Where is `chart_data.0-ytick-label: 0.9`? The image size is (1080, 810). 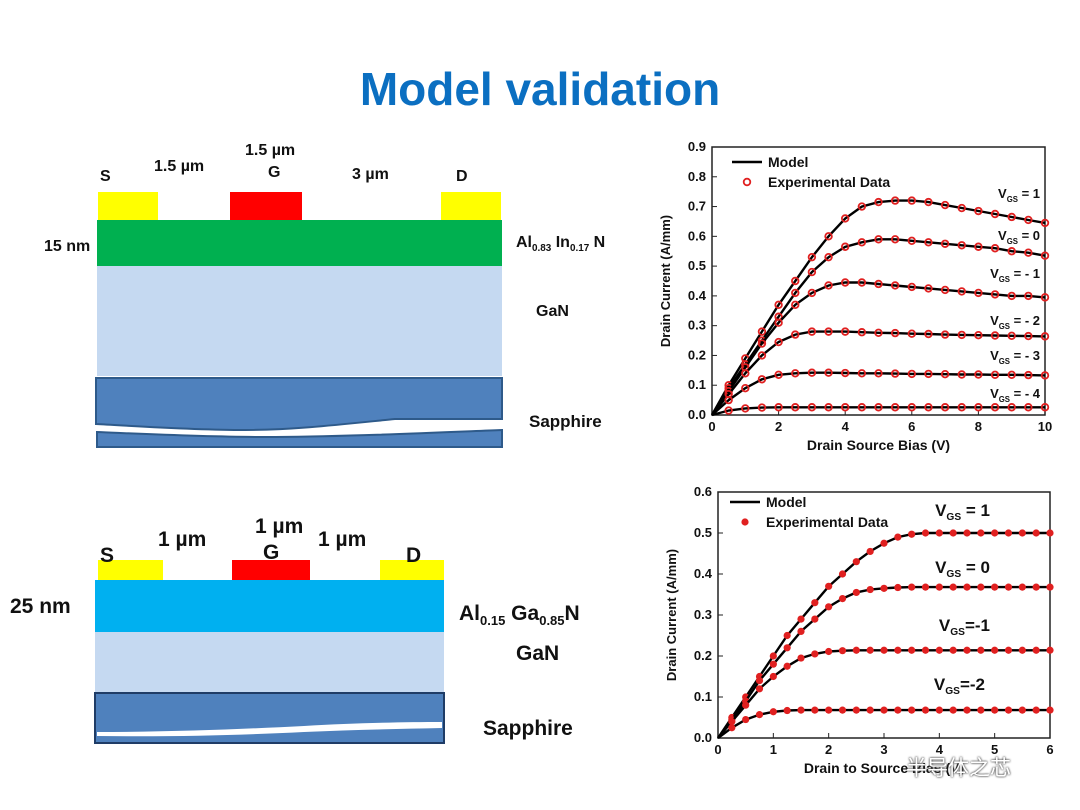 chart_data.0-ytick-label: 0.9 is located at coordinates (697, 146).